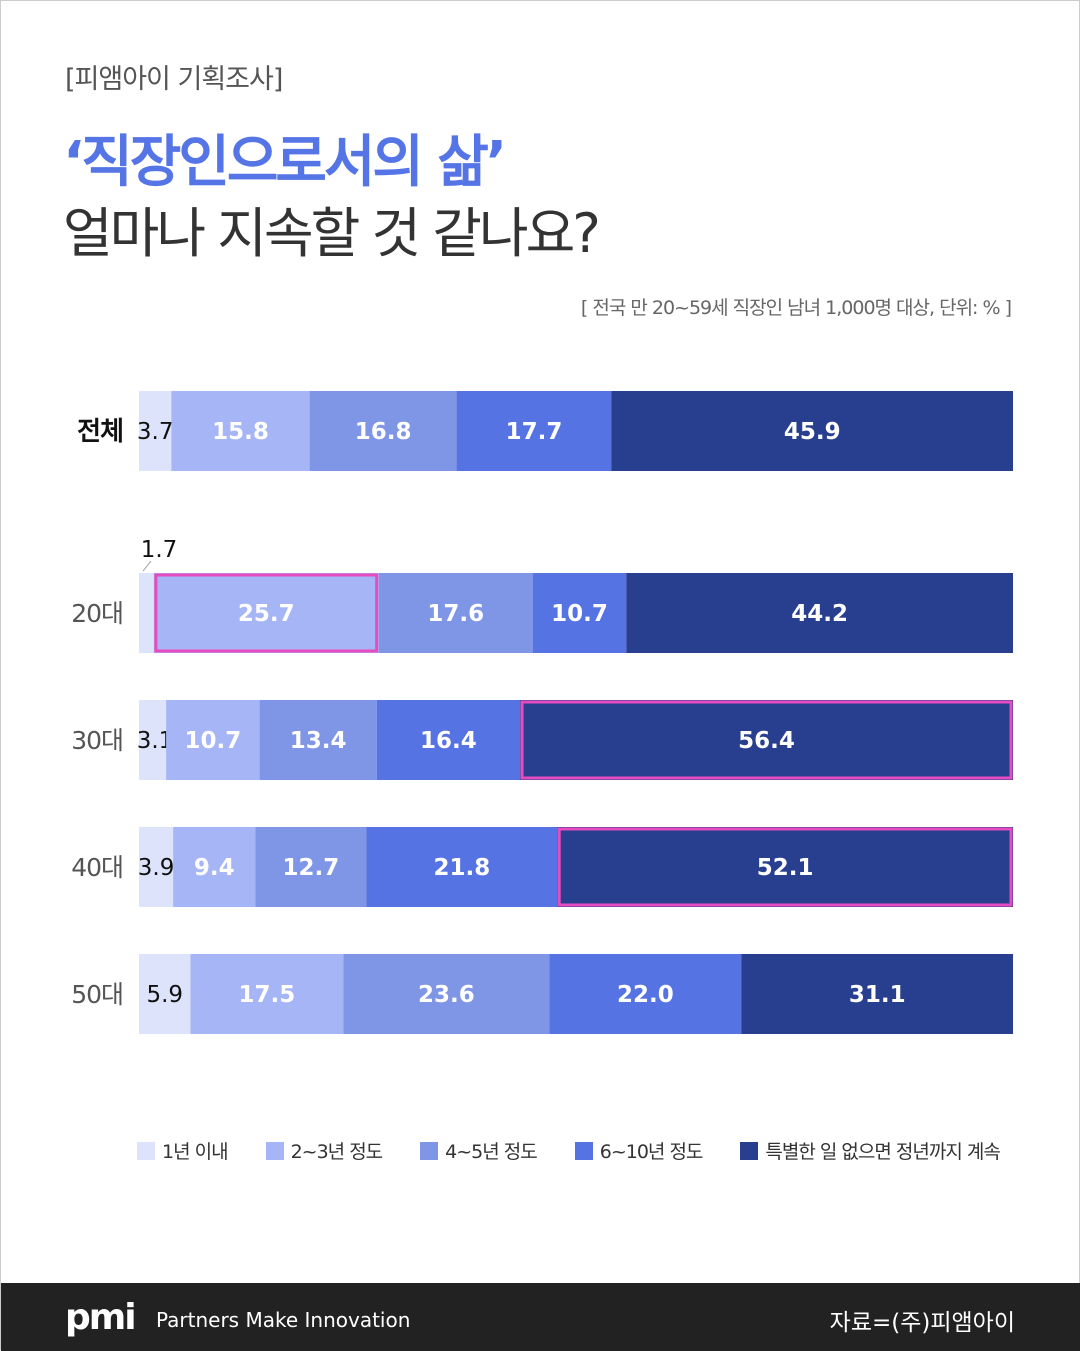 The height and width of the screenshot is (1351, 1080). I want to click on category-label: 30대, so click(97, 740).